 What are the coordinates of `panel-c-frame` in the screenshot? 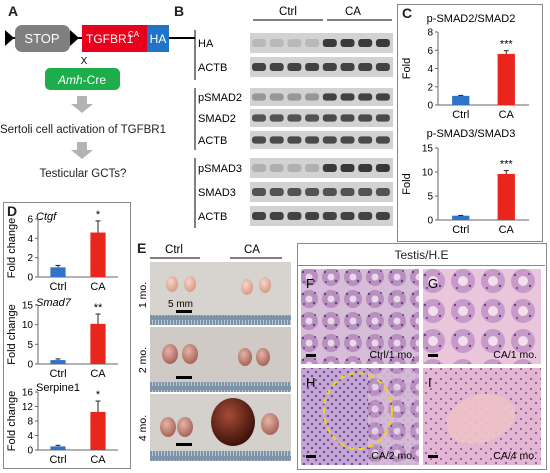 It's located at (470, 123).